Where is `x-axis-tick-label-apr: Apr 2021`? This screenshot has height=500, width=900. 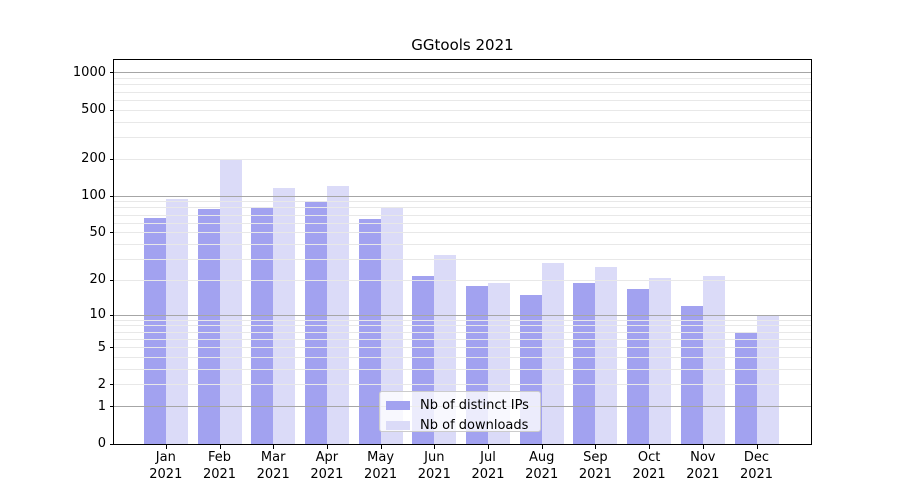 x-axis-tick-label-apr: Apr 2021 is located at coordinates (327, 466).